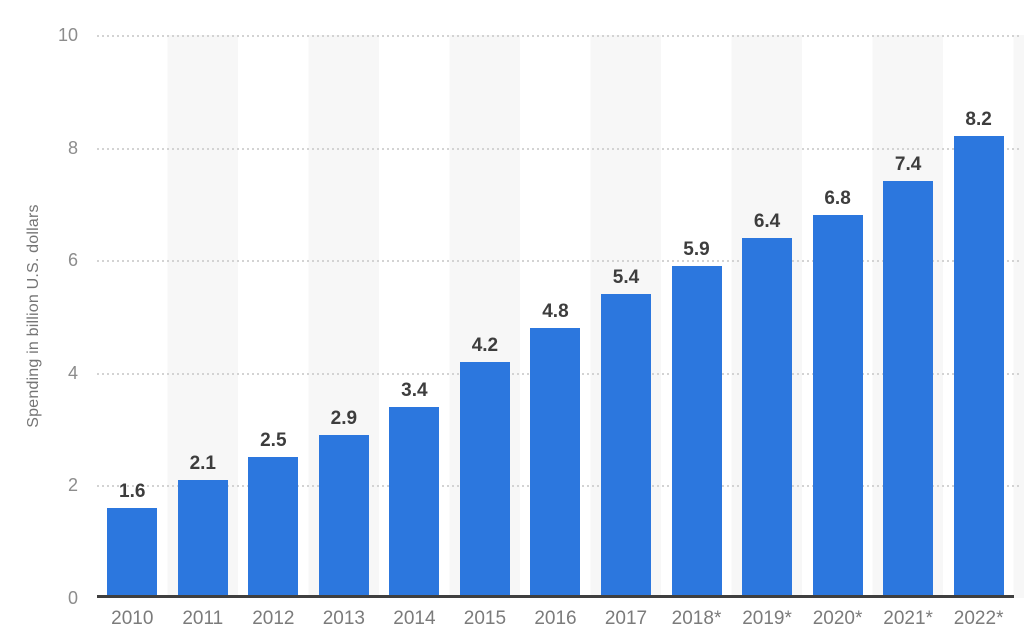  I want to click on x-axis-label: 2014, so click(414, 618).